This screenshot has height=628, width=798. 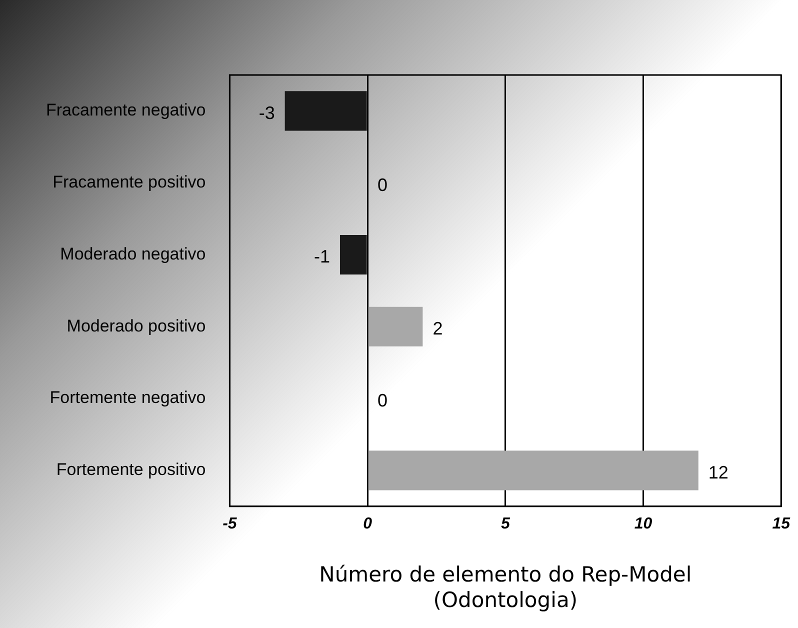 What do you see at coordinates (505, 587) in the screenshot?
I see `x-axis-title: Número de elemento do Rep-Model (Odontologia)` at bounding box center [505, 587].